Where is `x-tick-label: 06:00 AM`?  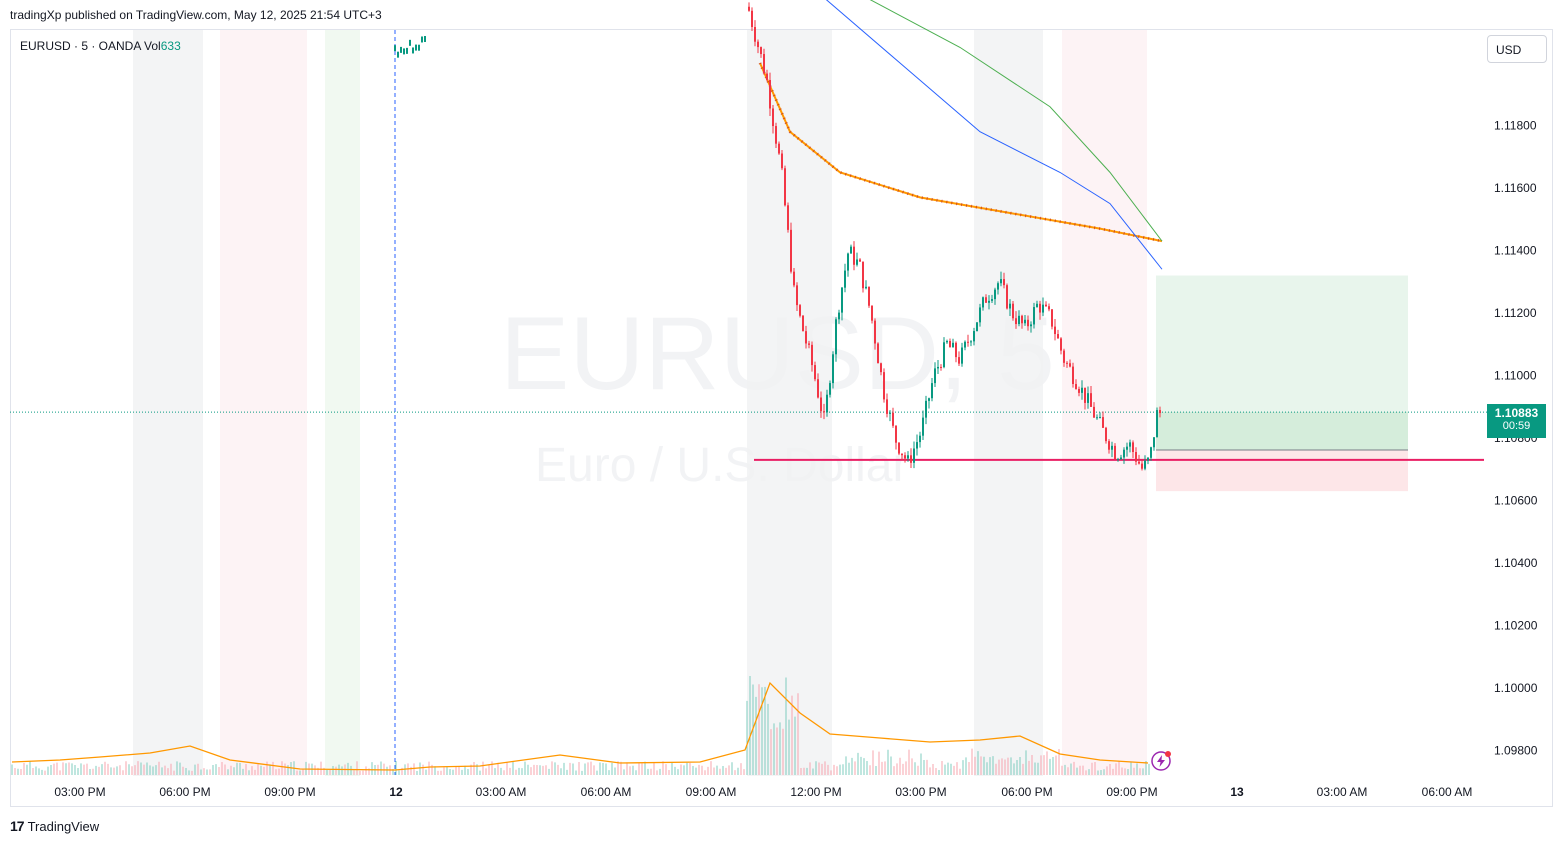
x-tick-label: 06:00 AM is located at coordinates (1447, 792).